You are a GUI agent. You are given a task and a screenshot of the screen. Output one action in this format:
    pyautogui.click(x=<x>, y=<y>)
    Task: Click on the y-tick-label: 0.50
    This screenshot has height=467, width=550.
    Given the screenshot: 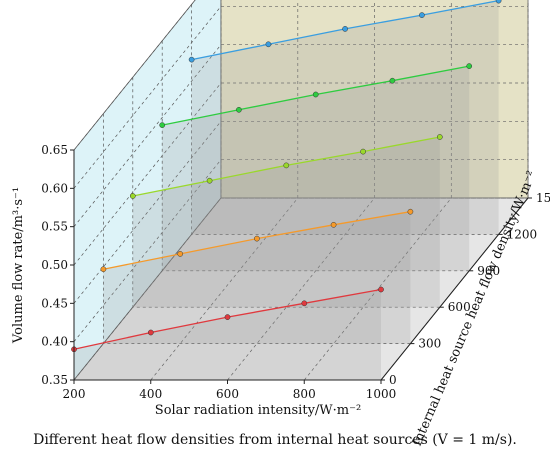 What is the action you would take?
    pyautogui.click(x=54, y=265)
    